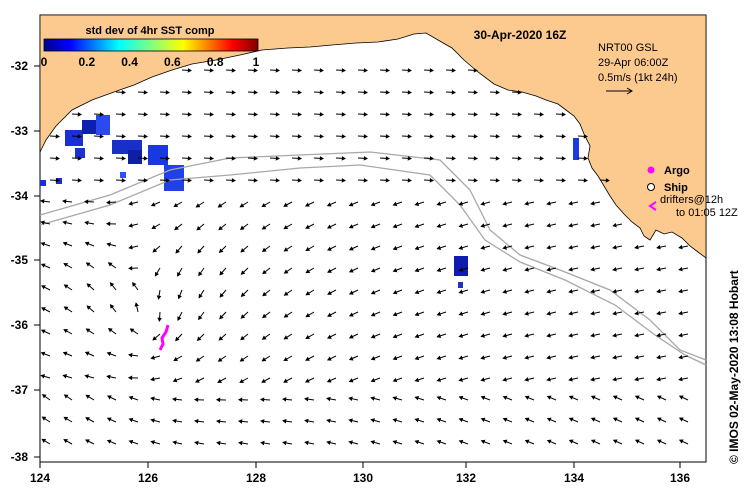 This screenshot has height=496, width=749. Describe the element at coordinates (44, 62) in the screenshot. I see `colorbar-tick: 0` at that location.